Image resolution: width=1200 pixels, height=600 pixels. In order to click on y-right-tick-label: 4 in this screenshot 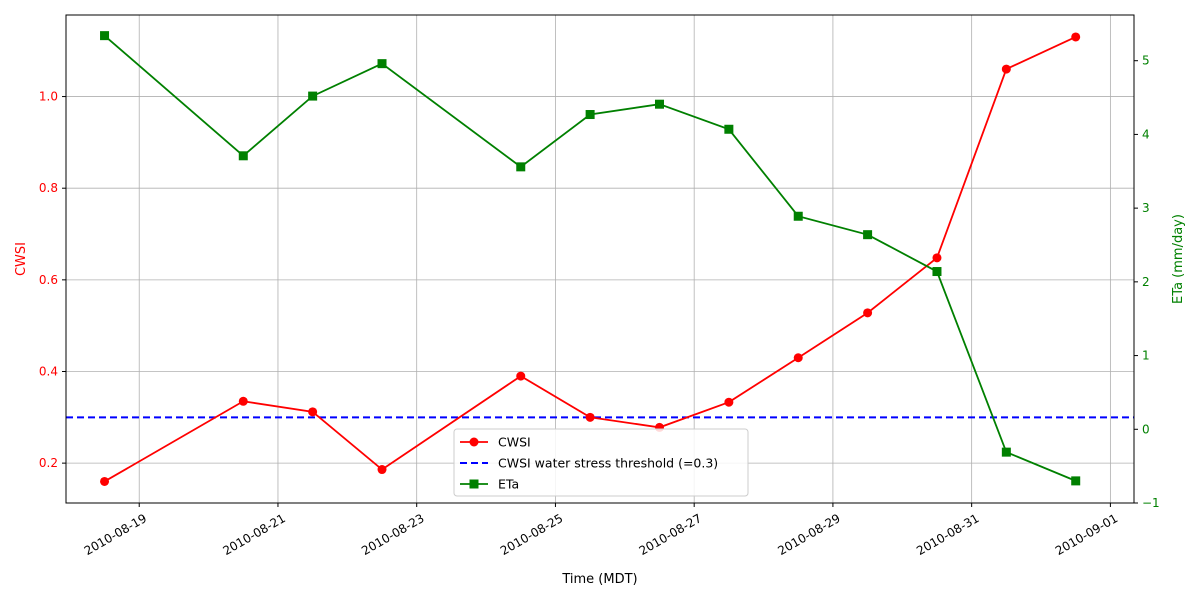, I will do `click(1146, 134)`.